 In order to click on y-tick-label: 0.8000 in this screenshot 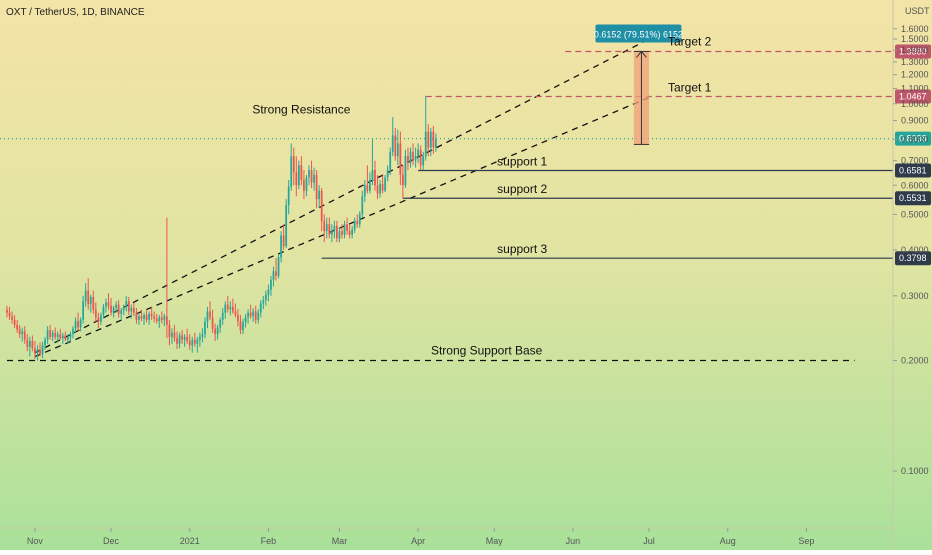, I will do `click(915, 139)`.